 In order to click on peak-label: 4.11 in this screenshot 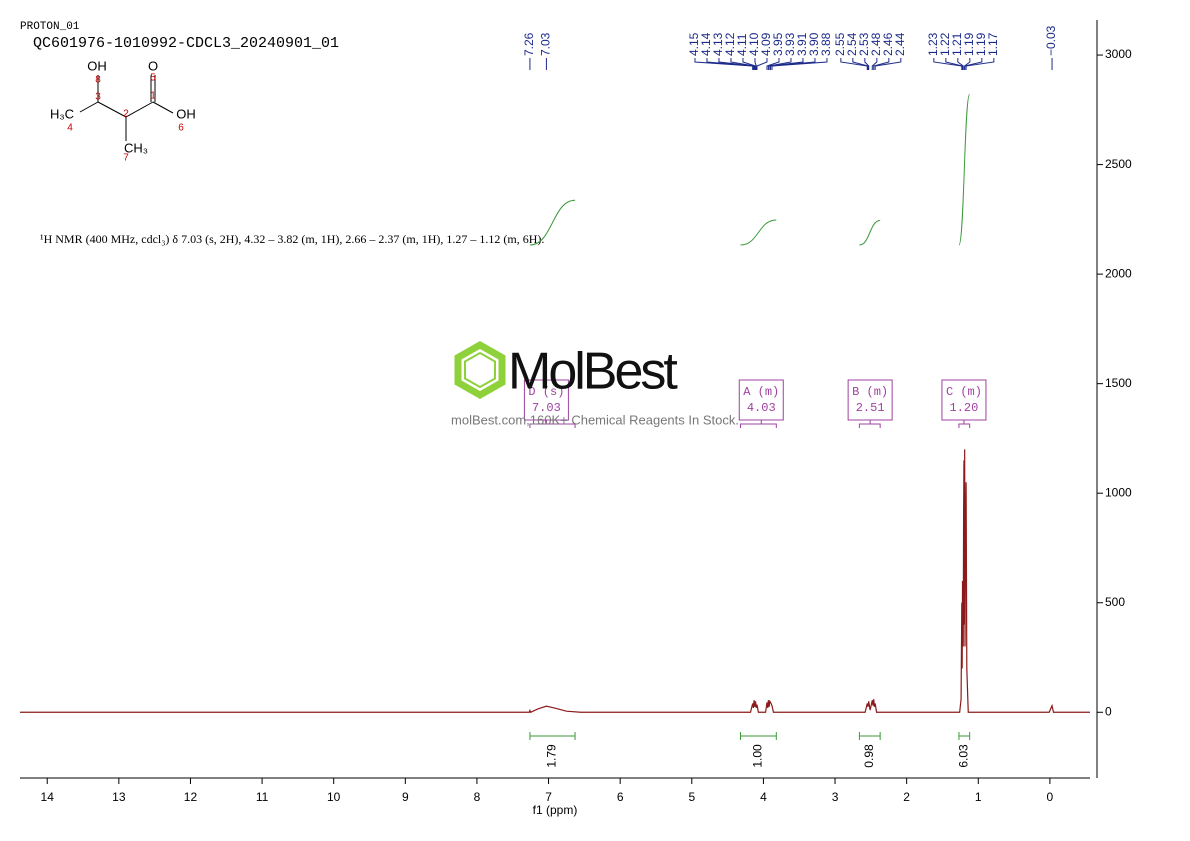, I will do `click(742, 44)`.